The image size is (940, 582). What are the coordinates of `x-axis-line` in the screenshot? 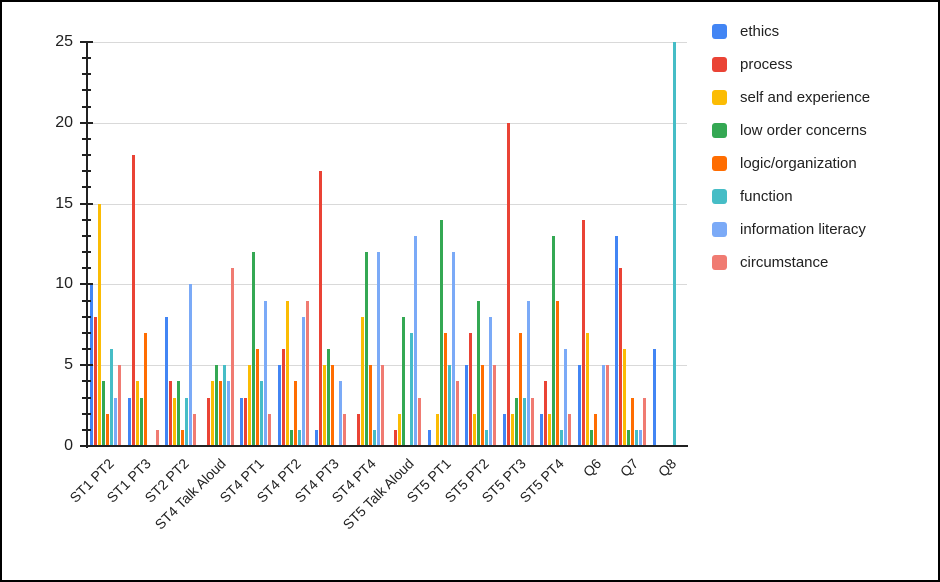 It's located at (387, 446).